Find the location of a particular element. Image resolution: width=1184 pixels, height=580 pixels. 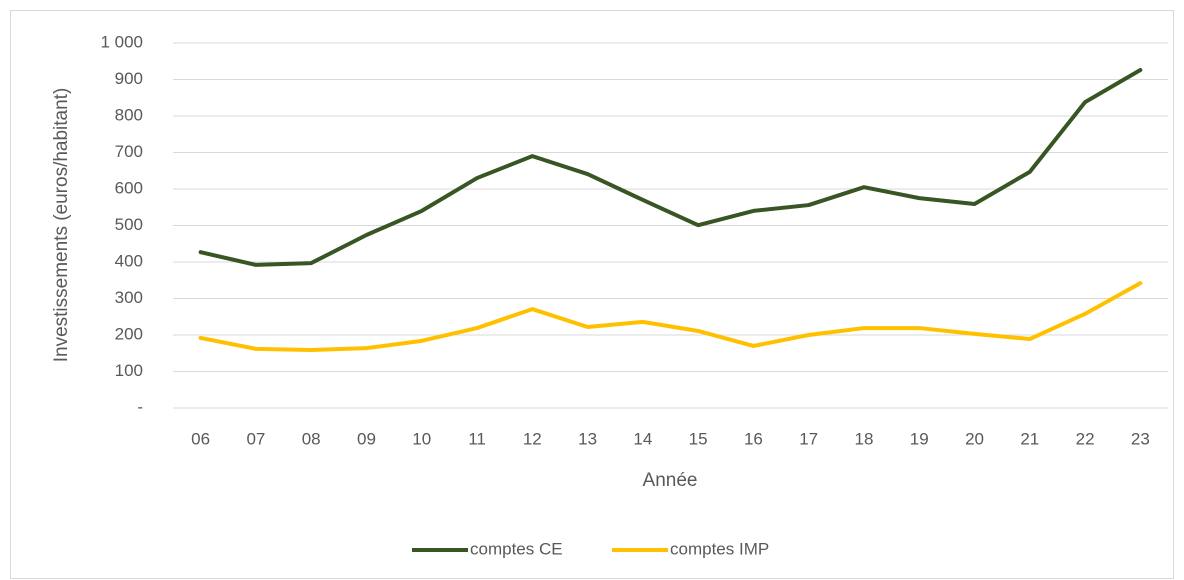

y-tick-label: 400 is located at coordinates (129, 260).